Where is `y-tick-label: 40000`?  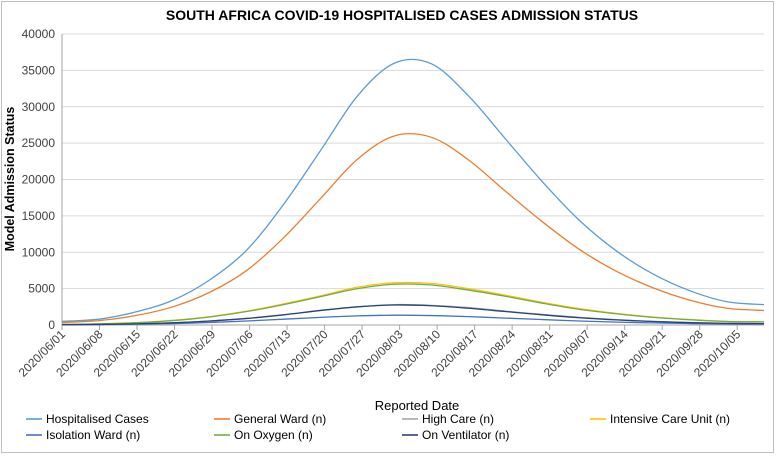 y-tick-label: 40000 is located at coordinates (39, 34).